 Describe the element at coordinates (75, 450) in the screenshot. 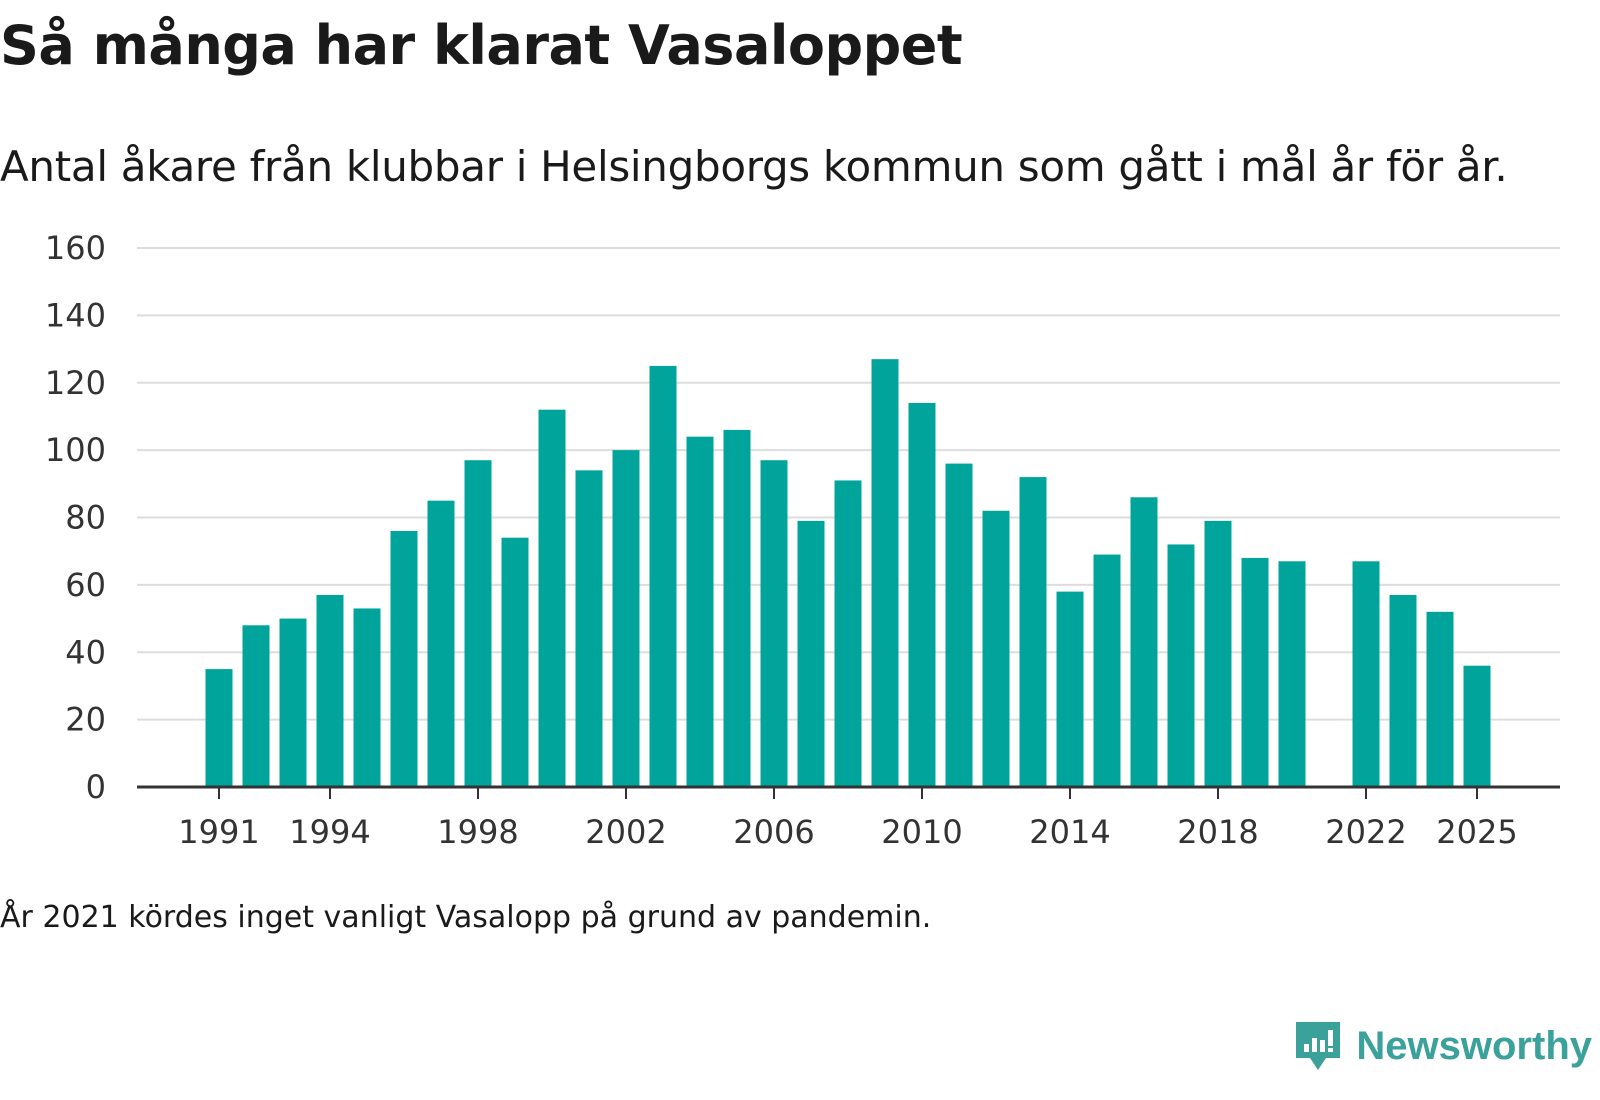

I see `y-tick-label: 100` at that location.